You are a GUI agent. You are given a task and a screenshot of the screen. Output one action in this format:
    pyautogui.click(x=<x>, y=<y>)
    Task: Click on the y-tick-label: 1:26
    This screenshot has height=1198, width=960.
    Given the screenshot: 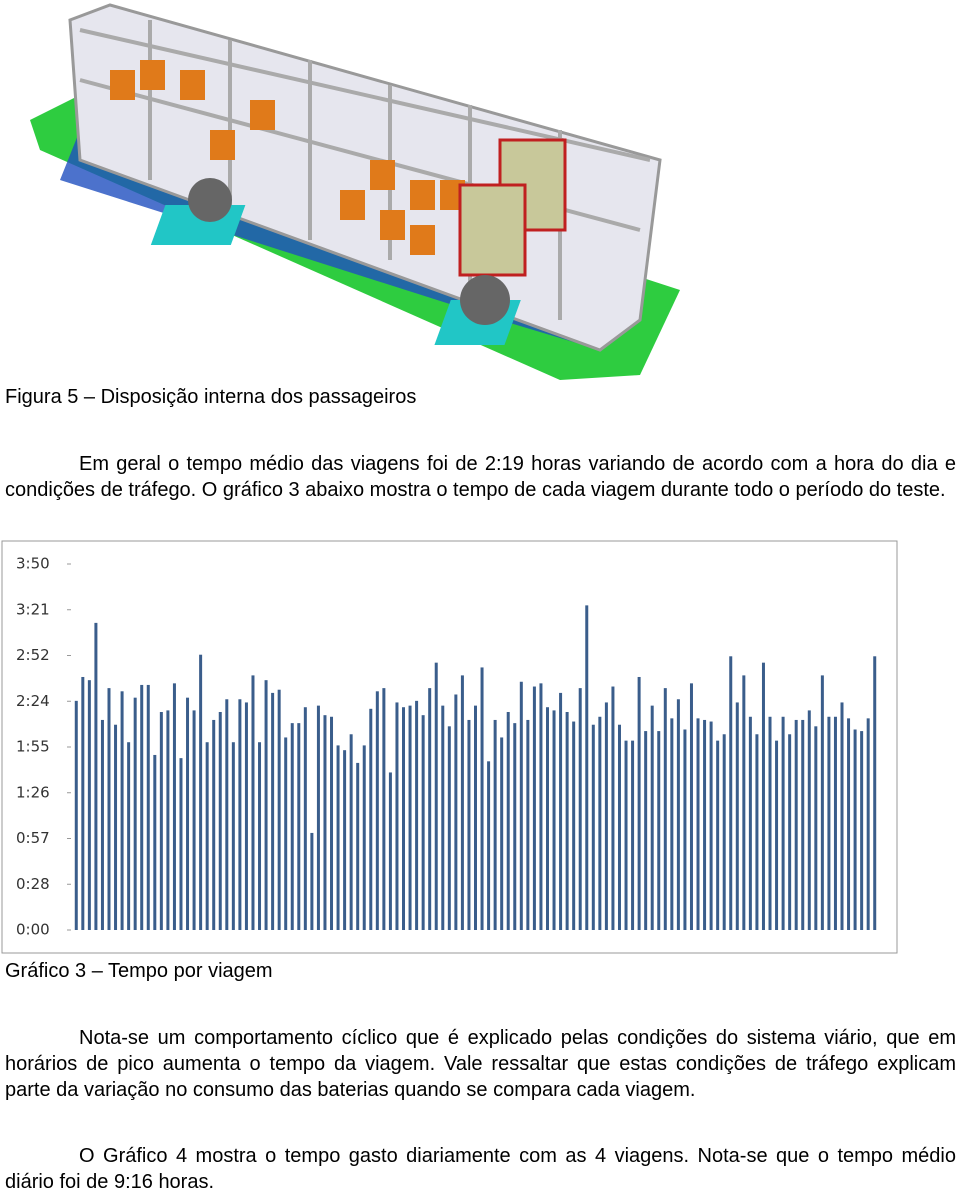 What is the action you would take?
    pyautogui.click(x=33, y=792)
    